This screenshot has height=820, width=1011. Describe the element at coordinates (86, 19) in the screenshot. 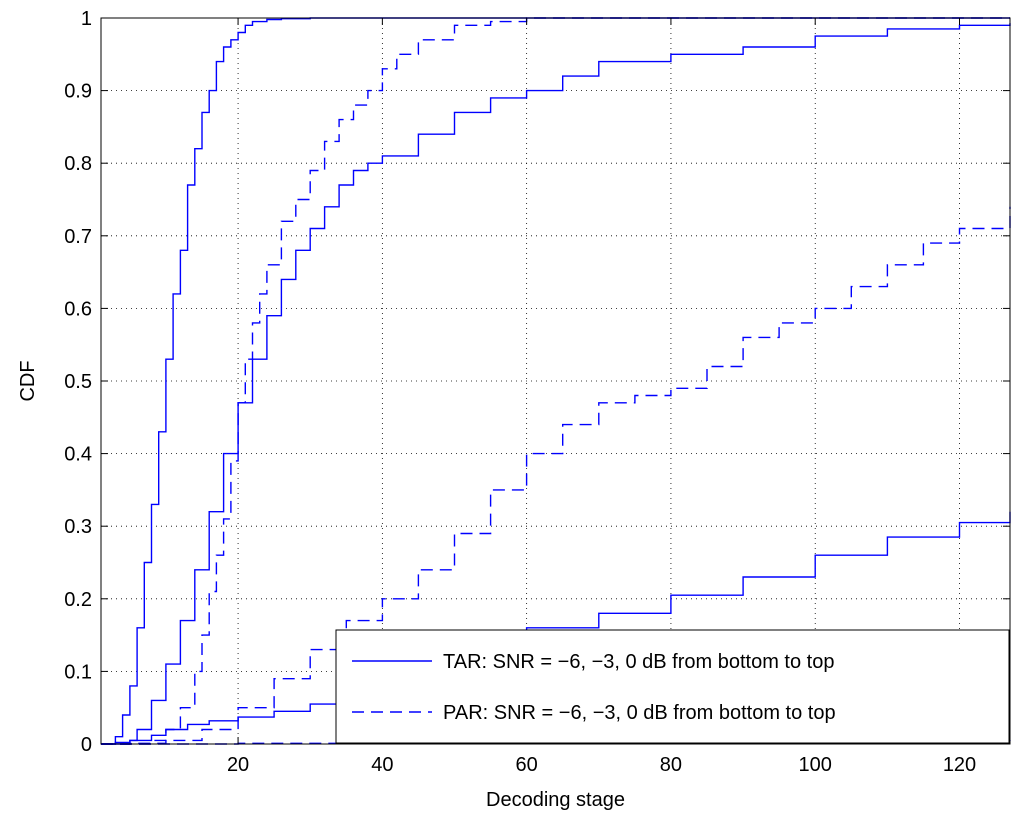

I see `y-tick-label: 1` at that location.